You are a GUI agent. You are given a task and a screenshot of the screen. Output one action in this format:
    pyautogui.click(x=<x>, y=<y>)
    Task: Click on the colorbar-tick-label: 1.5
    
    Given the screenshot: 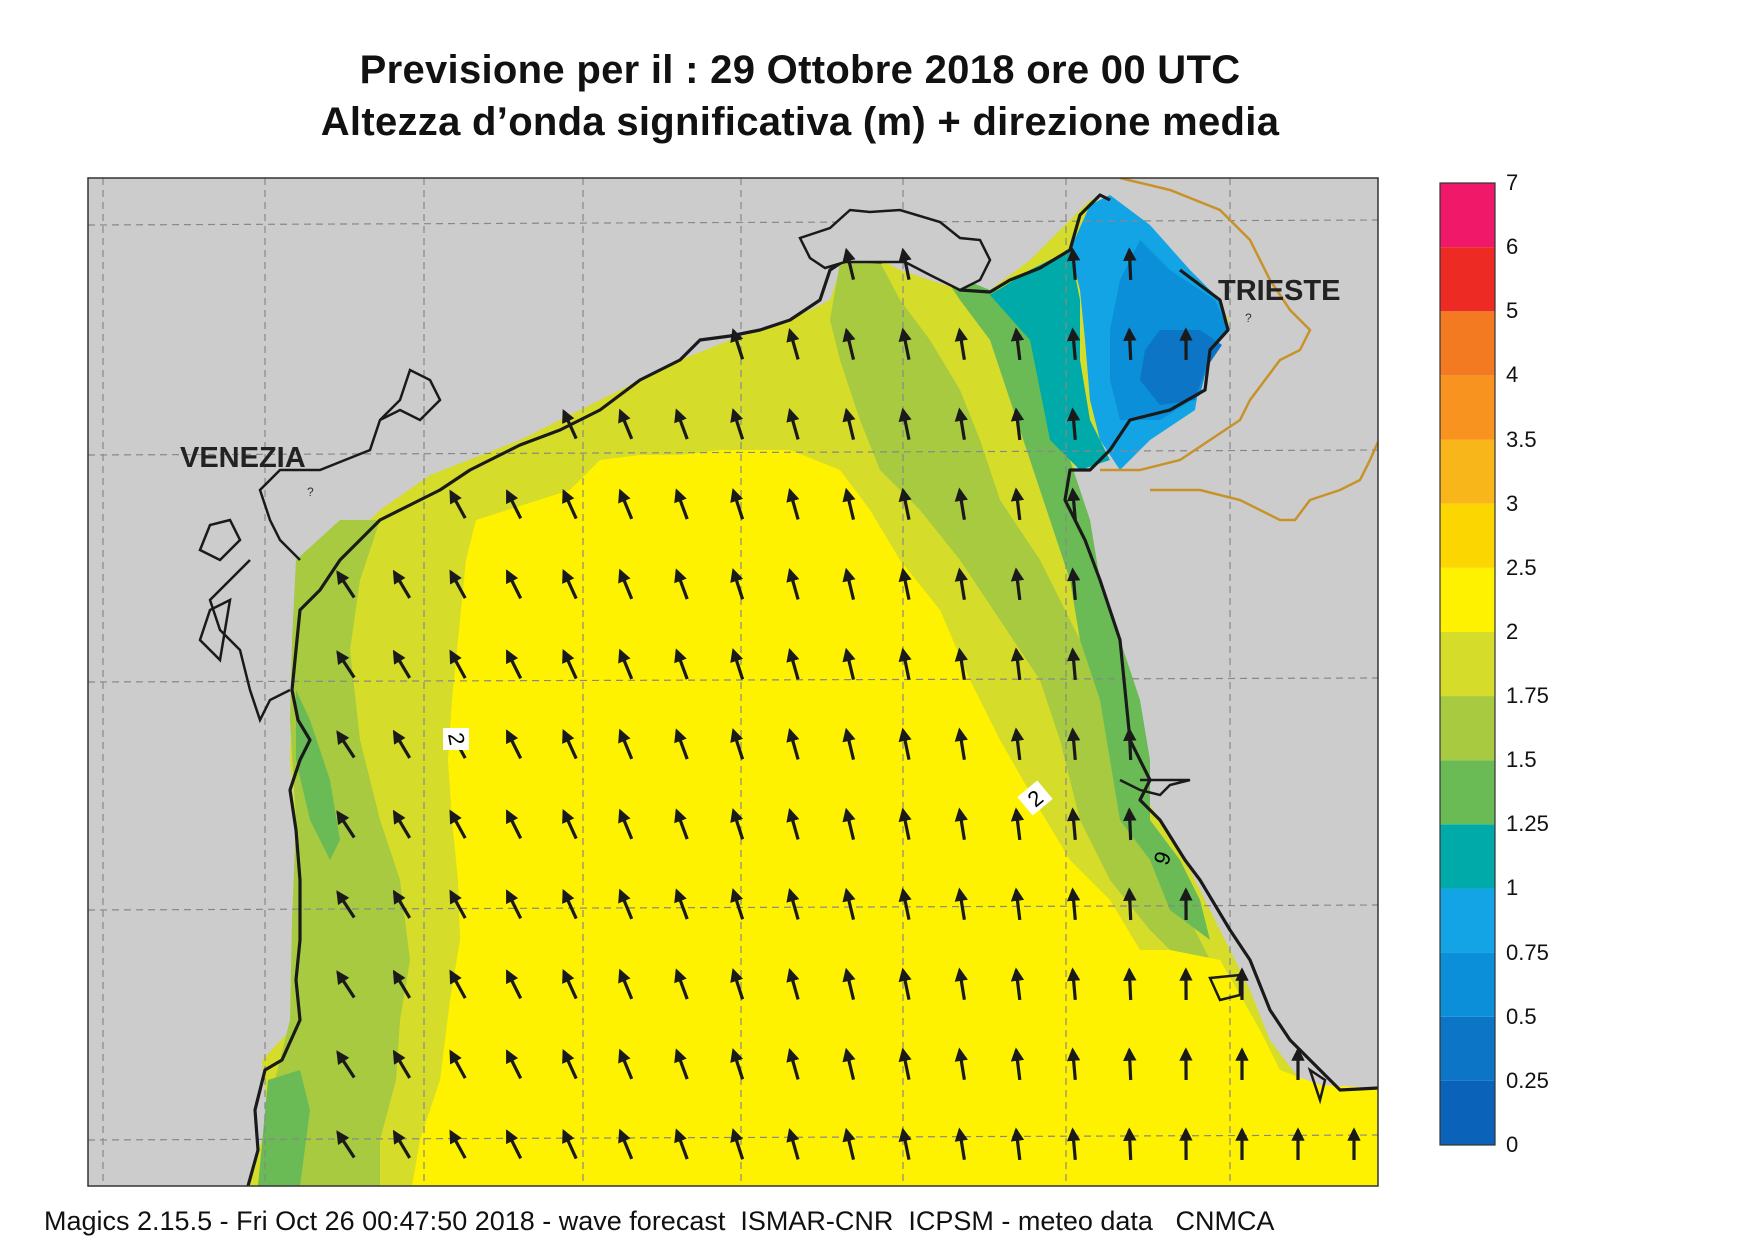 What is the action you would take?
    pyautogui.click(x=1521, y=760)
    